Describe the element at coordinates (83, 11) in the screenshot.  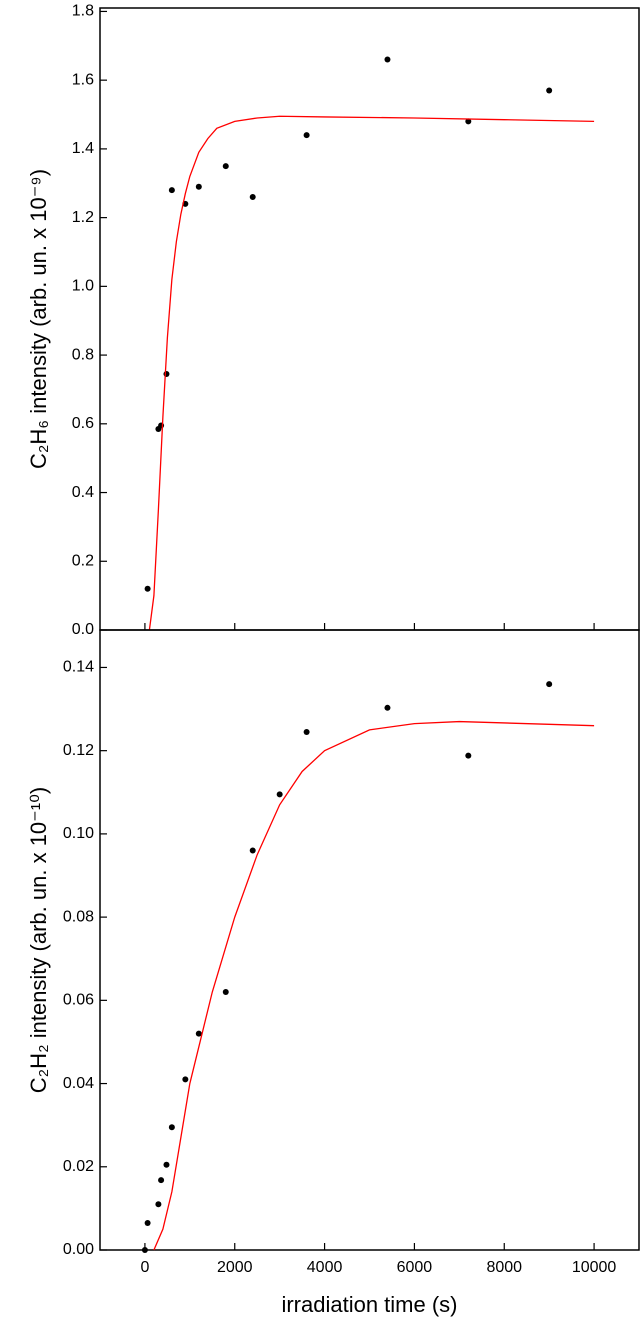
I see `y-tick-label: 1.8` at that location.